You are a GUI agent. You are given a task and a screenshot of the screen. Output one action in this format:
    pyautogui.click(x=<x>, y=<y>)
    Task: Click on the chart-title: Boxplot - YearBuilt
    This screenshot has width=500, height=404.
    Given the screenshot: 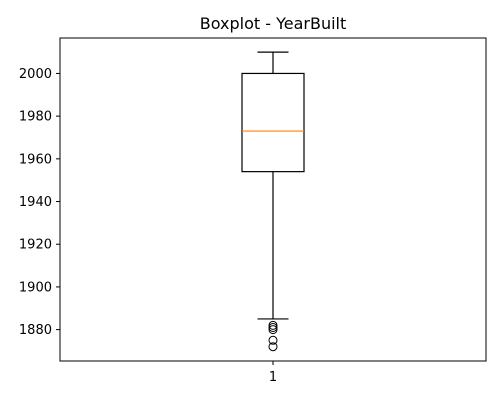 What is the action you would take?
    pyautogui.click(x=273, y=23)
    